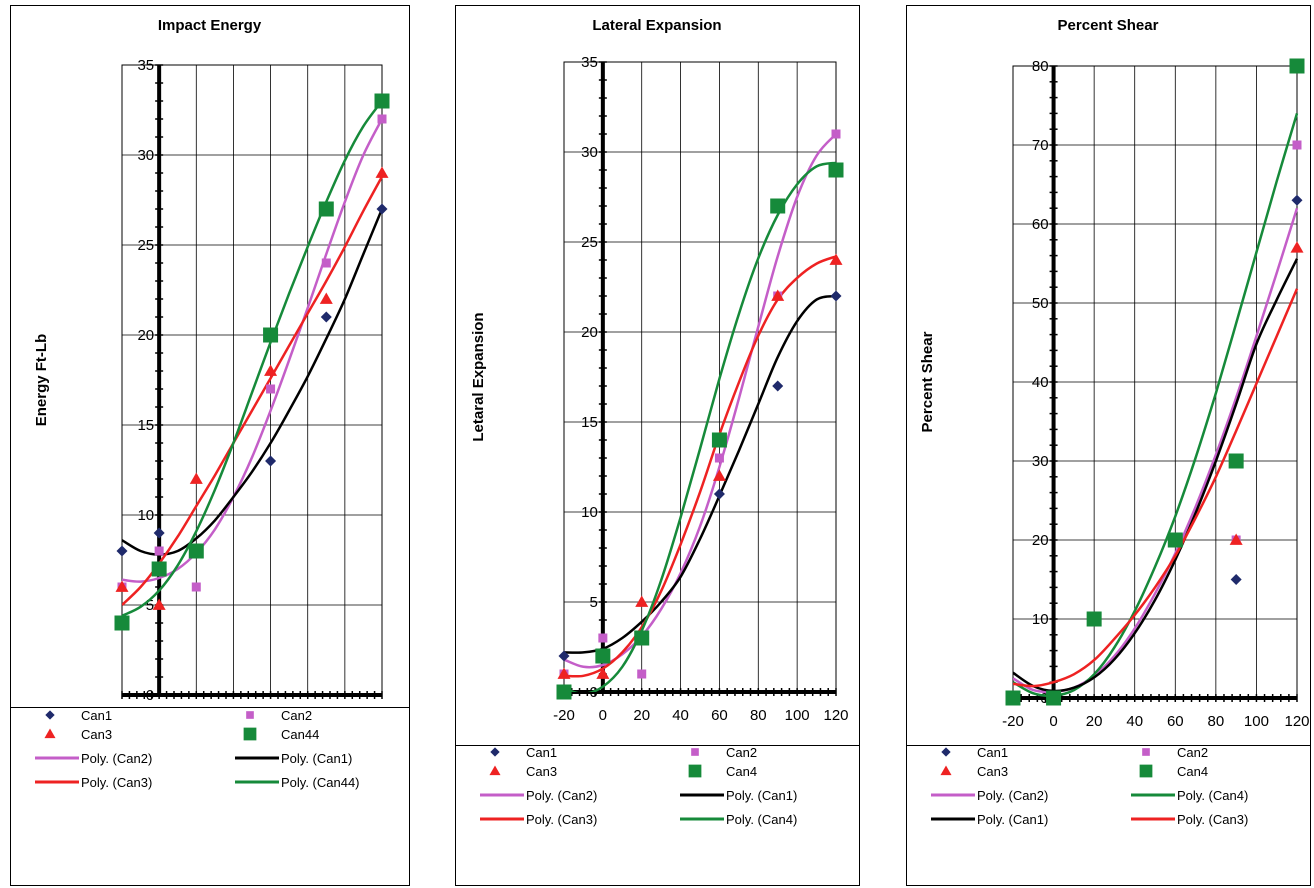  Describe the element at coordinates (589, 422) in the screenshot. I see `y-tick-label: 15` at that location.